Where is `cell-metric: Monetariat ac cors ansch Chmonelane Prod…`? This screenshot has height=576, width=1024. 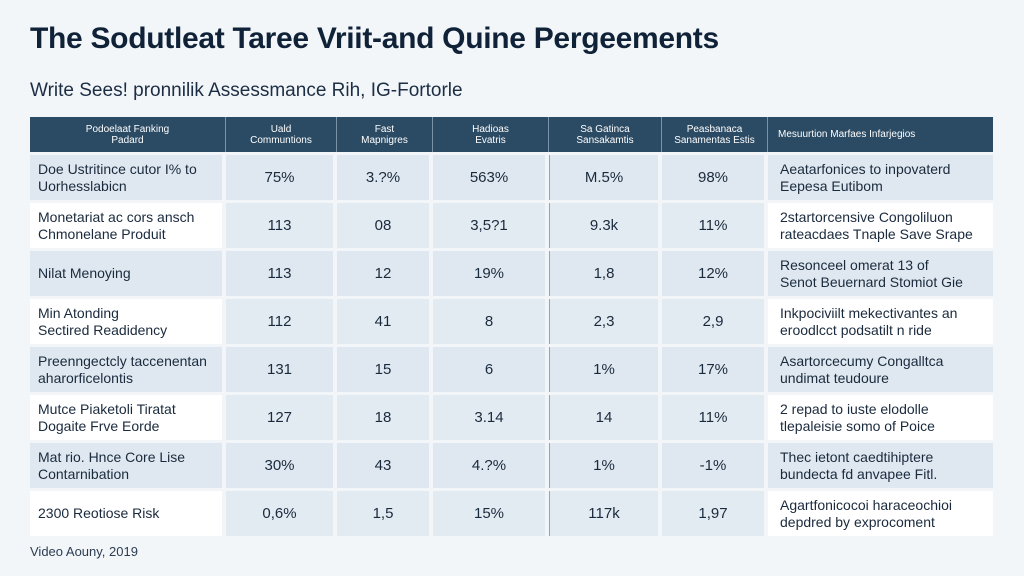
cell-metric: Monetariat ac cors ansch Chmonelane Prod… is located at coordinates (126, 225).